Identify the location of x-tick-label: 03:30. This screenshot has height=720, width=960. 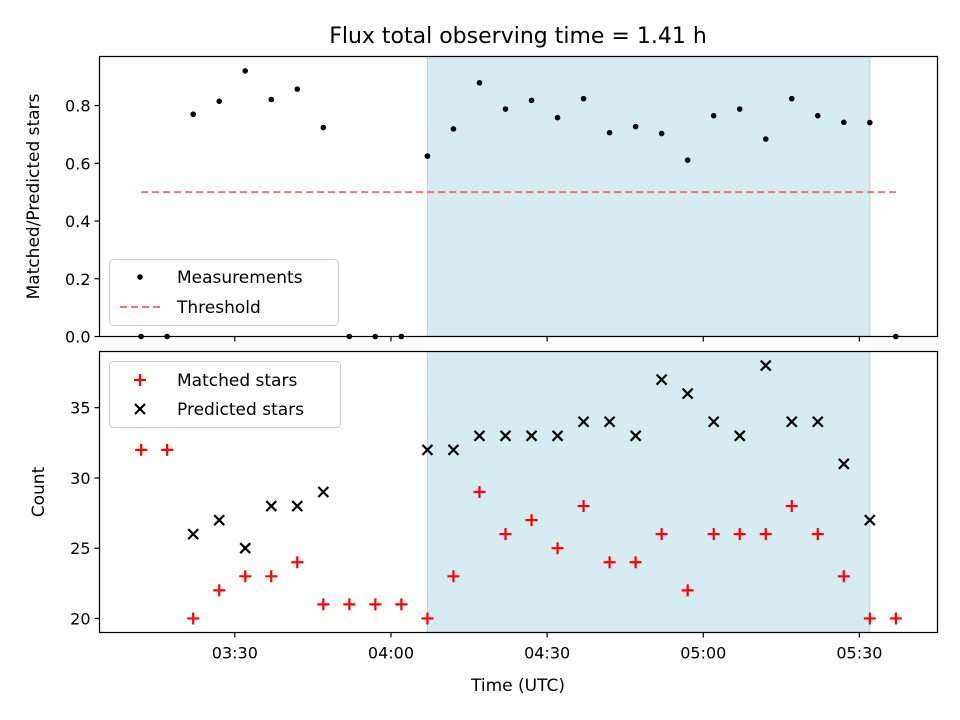
(235, 653).